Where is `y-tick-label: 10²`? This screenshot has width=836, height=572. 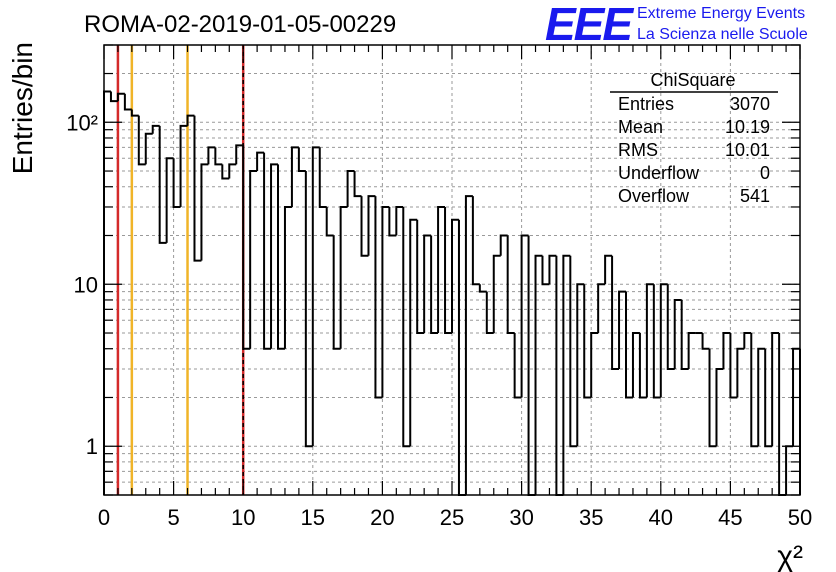 y-tick-label: 10² is located at coordinates (82, 122).